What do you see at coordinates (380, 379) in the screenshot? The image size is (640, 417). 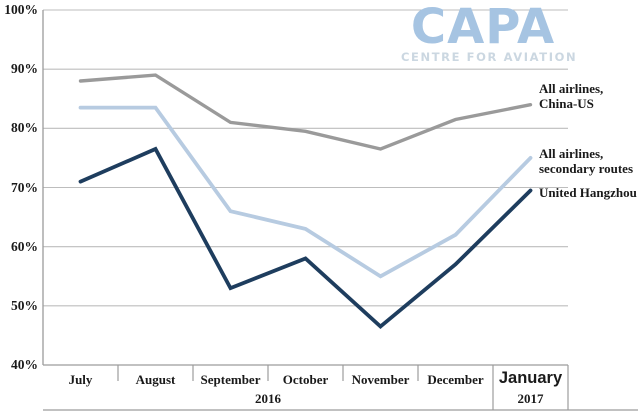 I see `x-axis-month-label: November` at bounding box center [380, 379].